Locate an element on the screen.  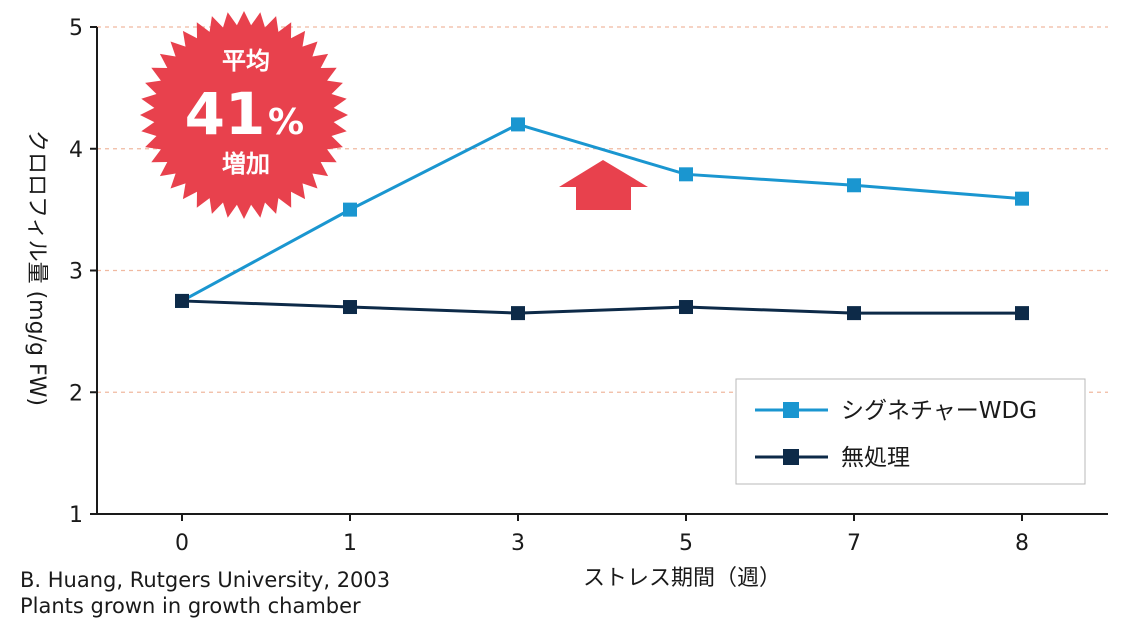
y-tick-label: 1 is located at coordinates (76, 515).